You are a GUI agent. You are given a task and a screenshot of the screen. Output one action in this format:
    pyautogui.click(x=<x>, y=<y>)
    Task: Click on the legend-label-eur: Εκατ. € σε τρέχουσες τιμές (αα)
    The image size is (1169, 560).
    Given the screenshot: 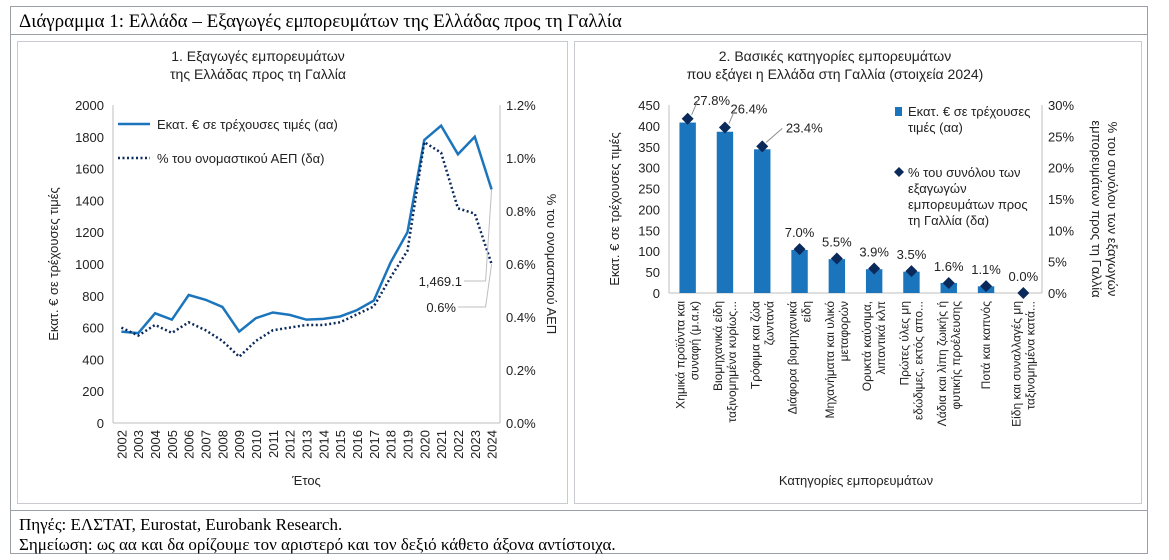 What is the action you would take?
    pyautogui.click(x=247, y=124)
    